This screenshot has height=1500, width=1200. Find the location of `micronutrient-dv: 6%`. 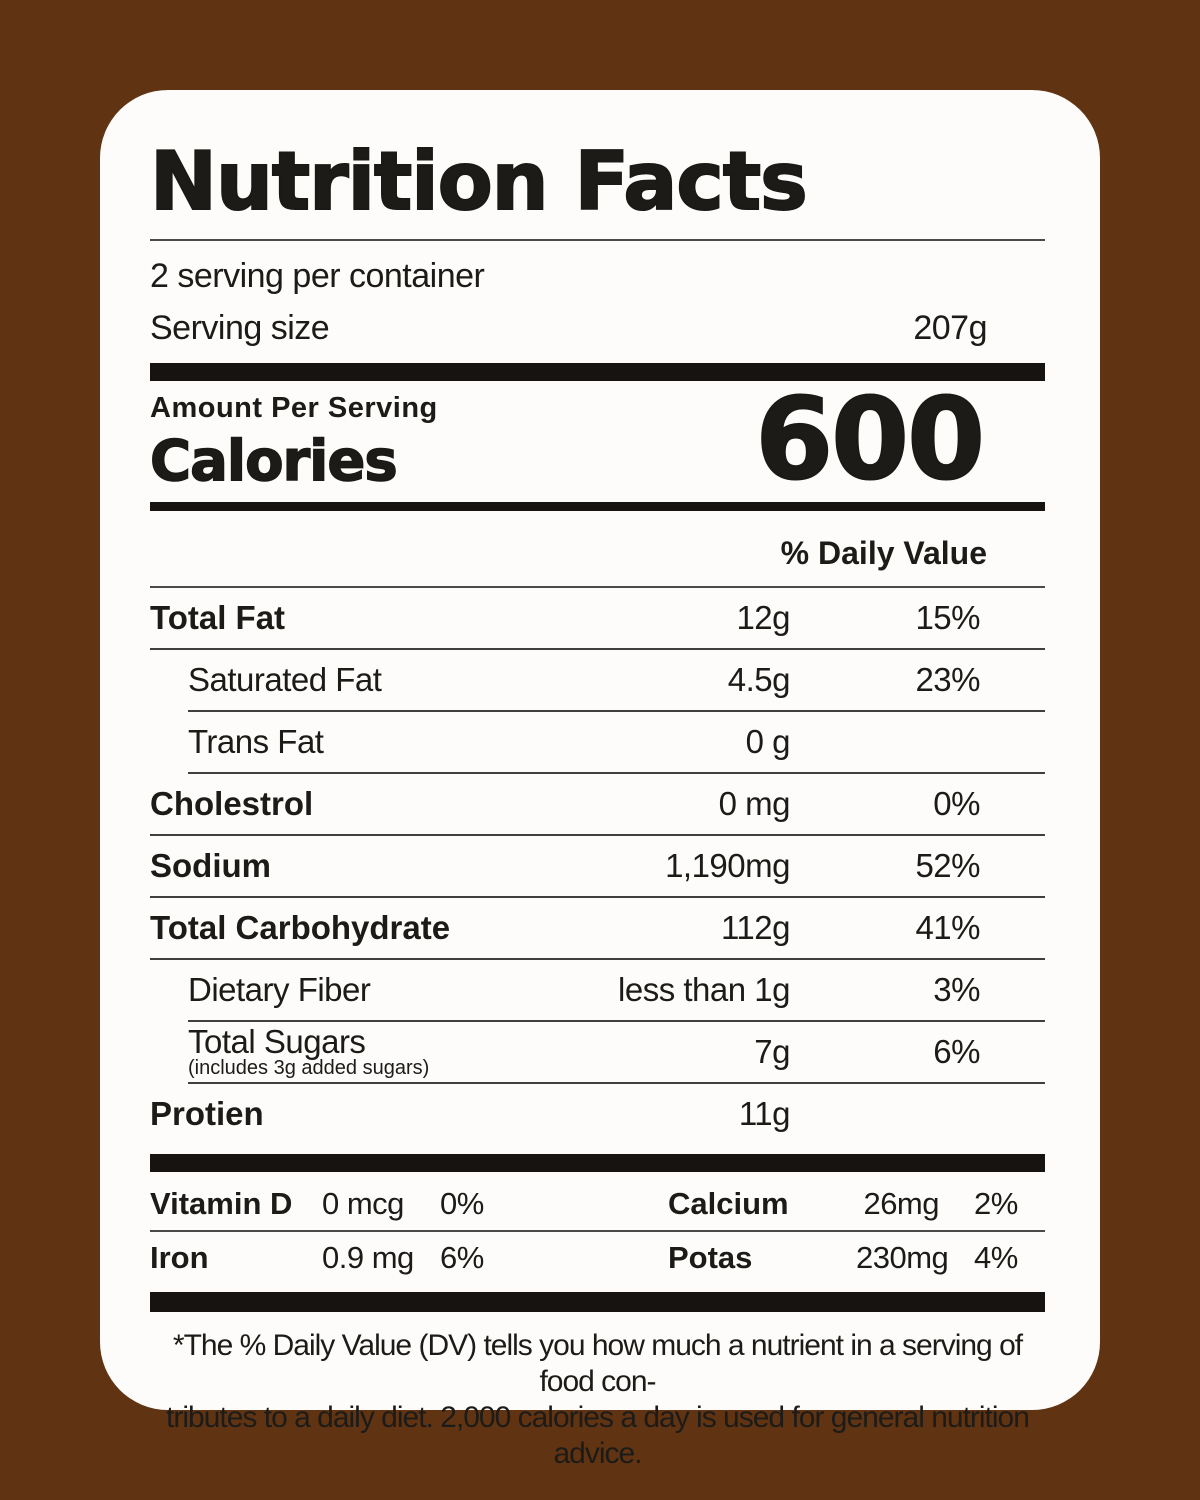

micronutrient-dv: 6% is located at coordinates (462, 1257).